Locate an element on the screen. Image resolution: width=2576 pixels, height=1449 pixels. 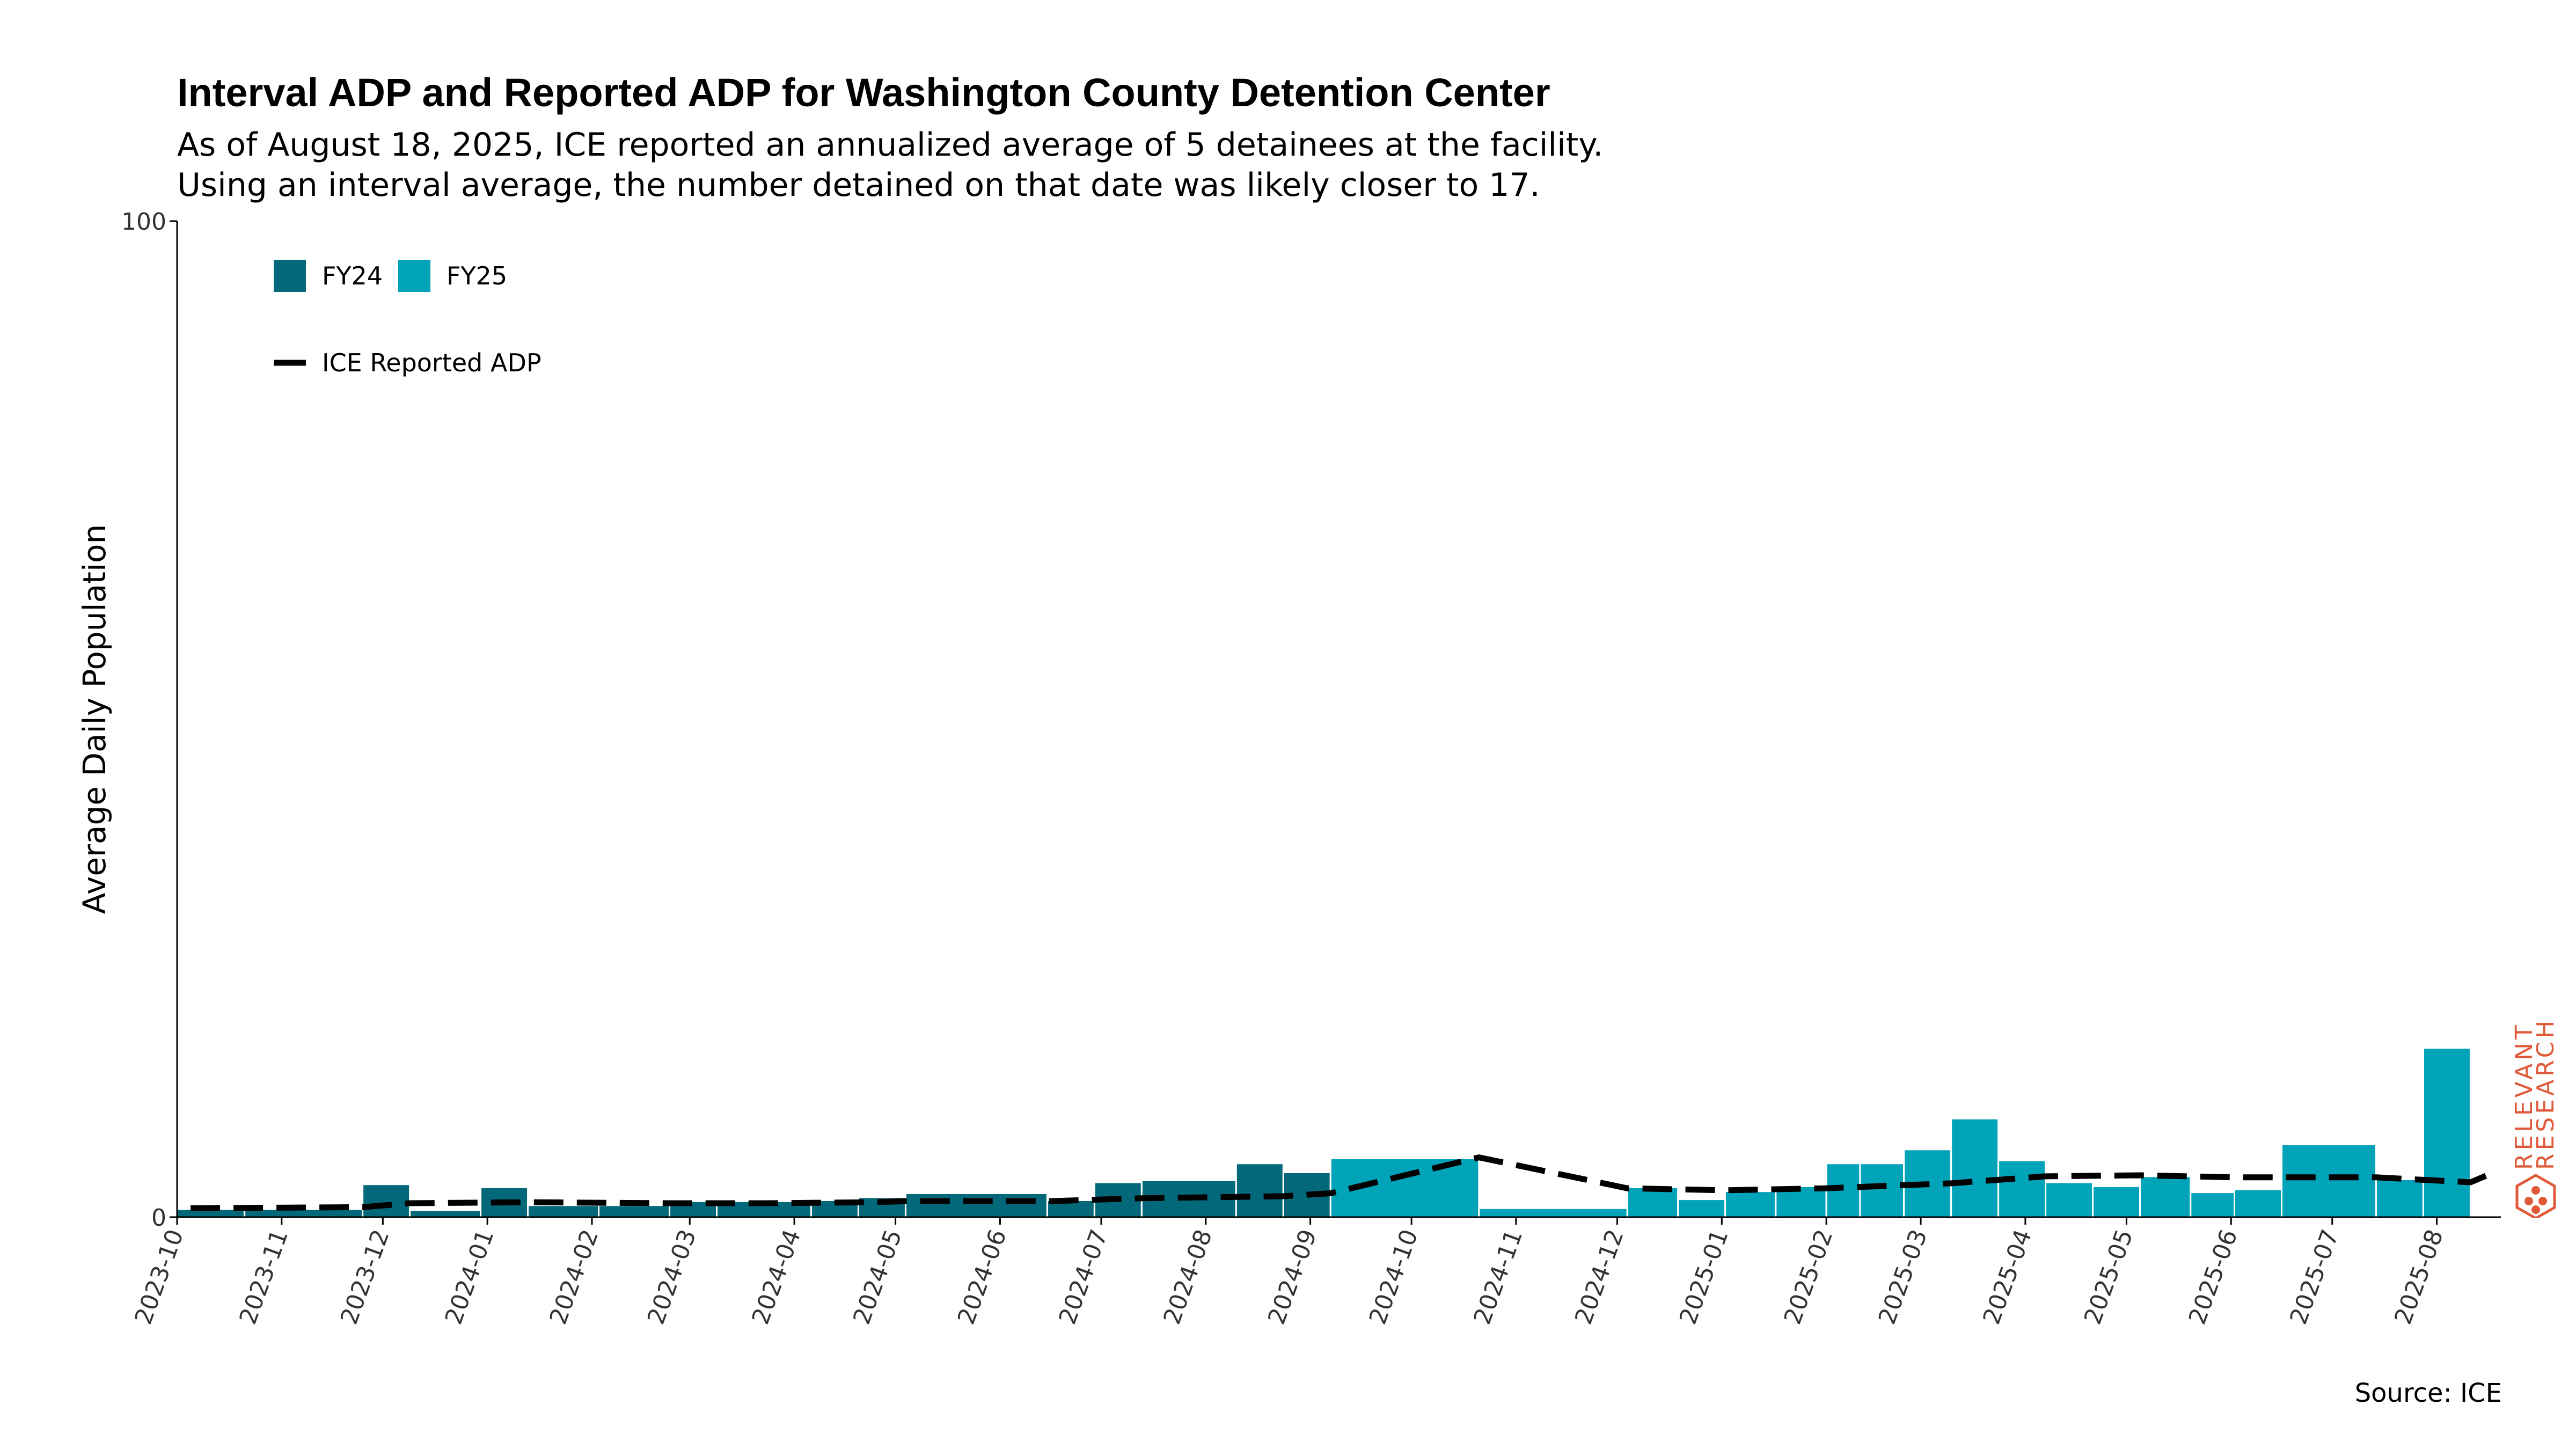
x-tick-label-2025-07: 2025-07 is located at coordinates (2314, 1277).